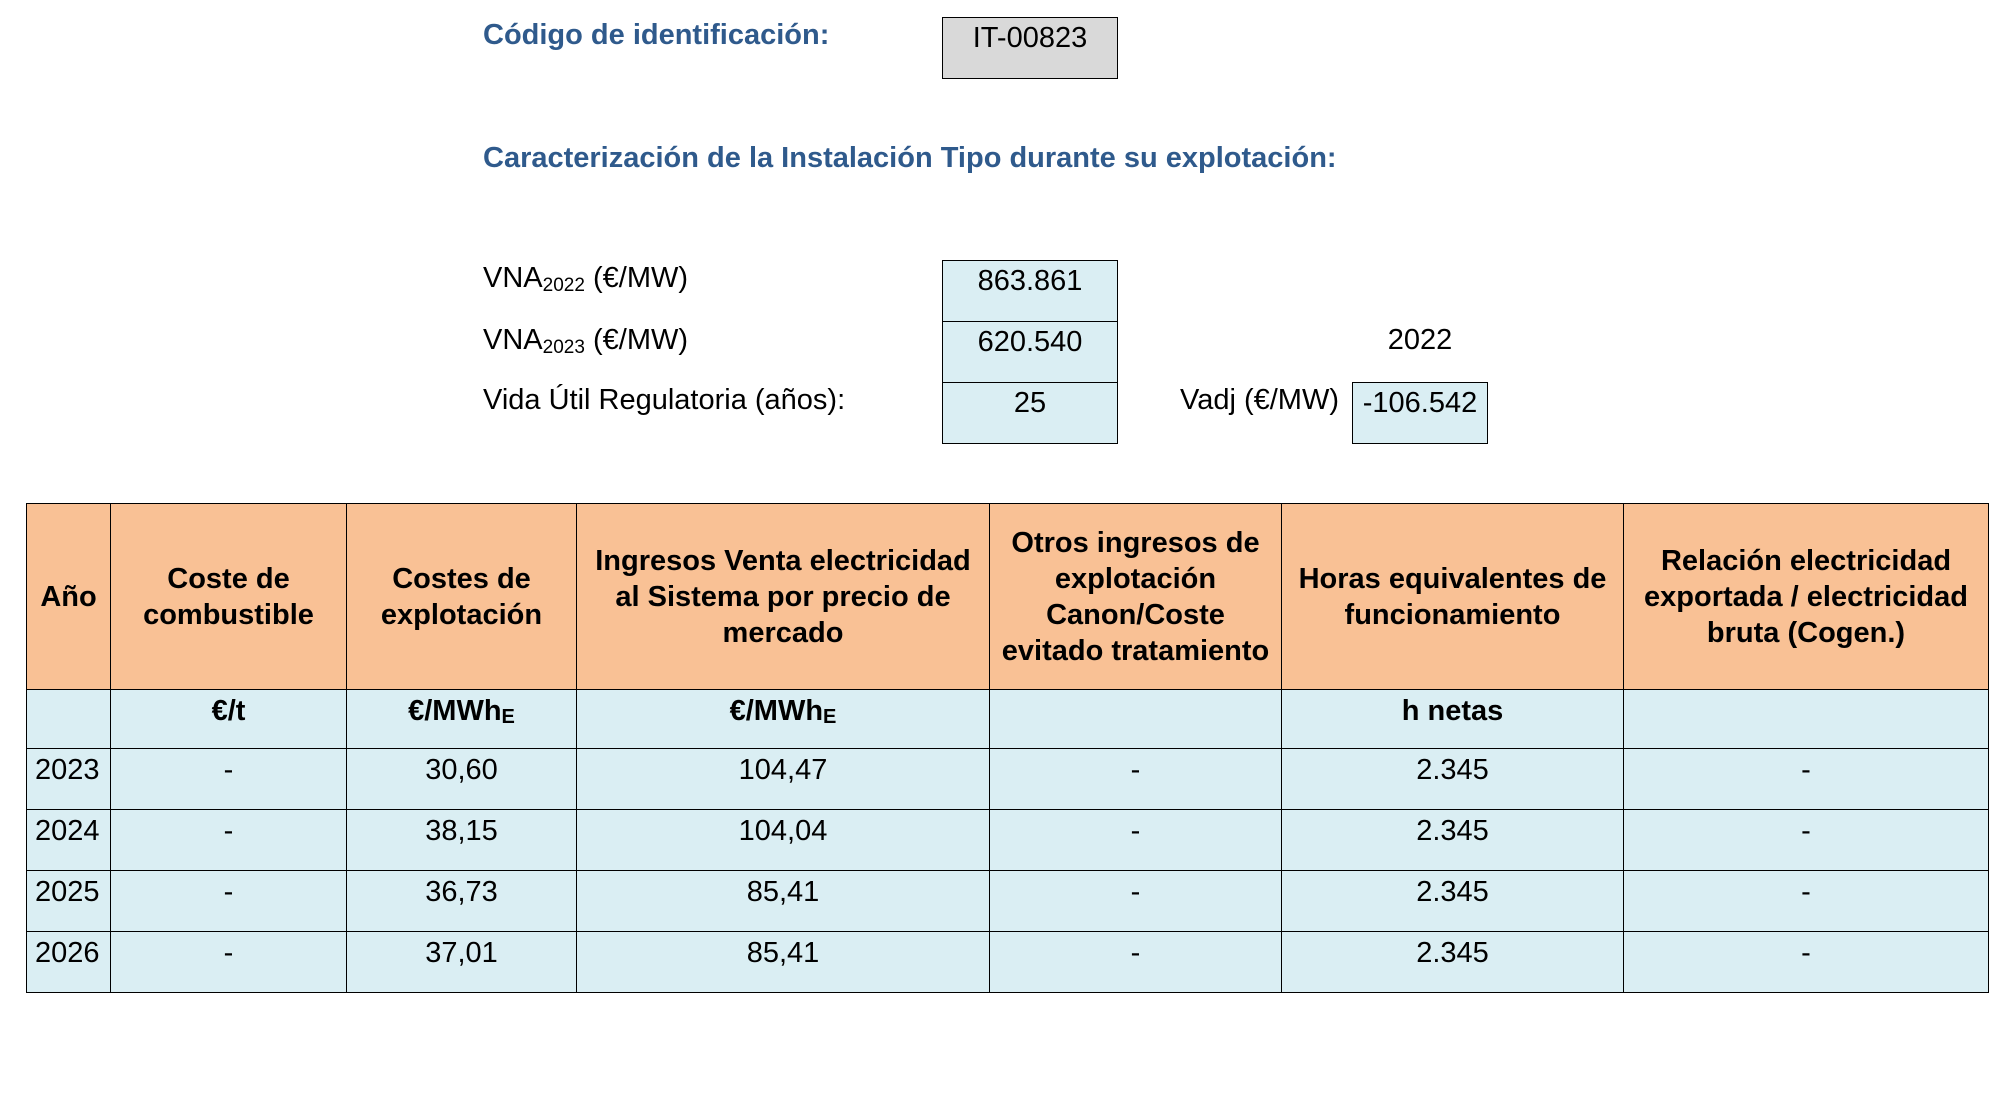  Describe the element at coordinates (1259, 400) in the screenshot. I see `vadj-label: Vadj (€/MW)` at that location.